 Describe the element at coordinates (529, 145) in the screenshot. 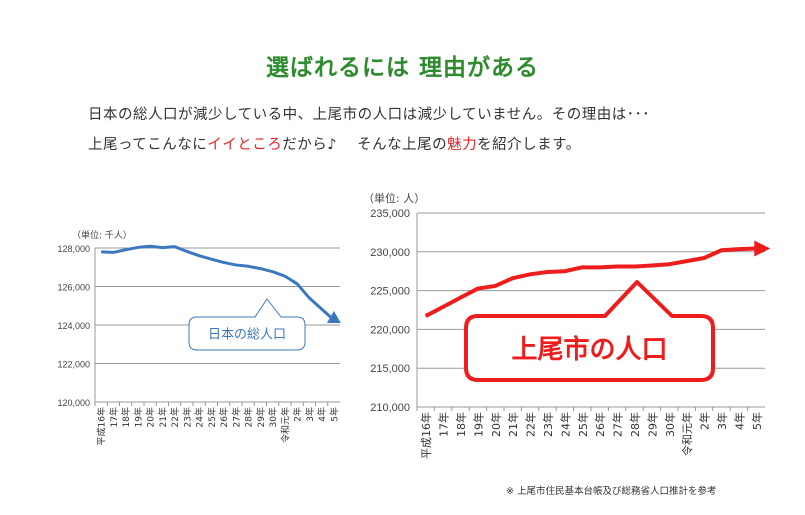

I see `intro-text: を紹介します。` at that location.